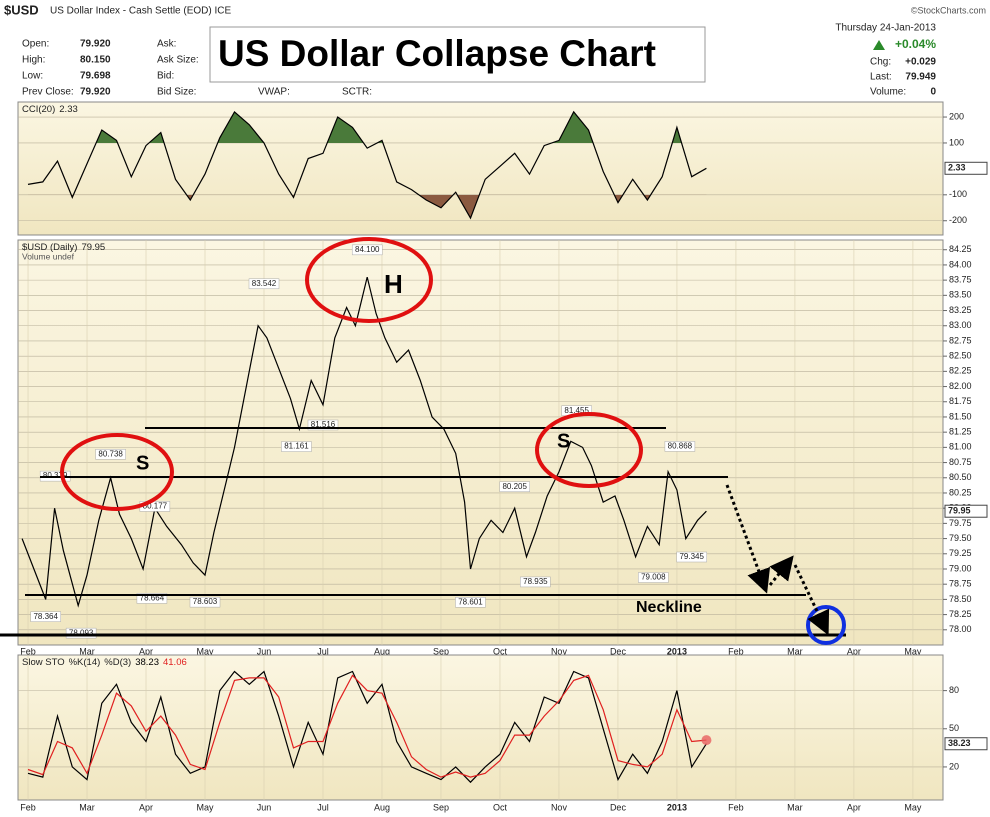  Describe the element at coordinates (960, 584) in the screenshot. I see `y-tick-label: 78.75` at that location.